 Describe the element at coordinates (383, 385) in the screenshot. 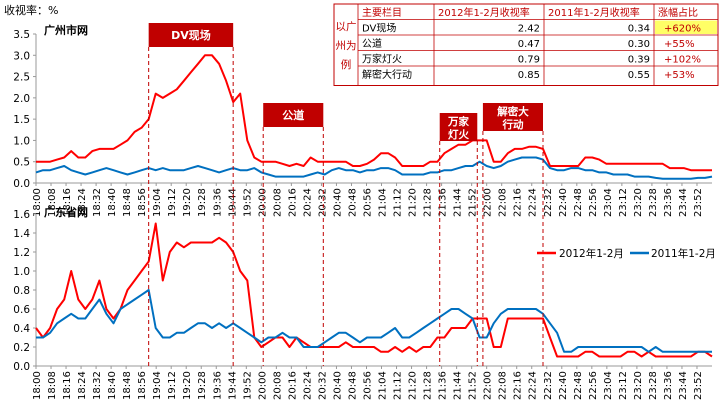

I see `x-tick-label: 21:04` at that location.